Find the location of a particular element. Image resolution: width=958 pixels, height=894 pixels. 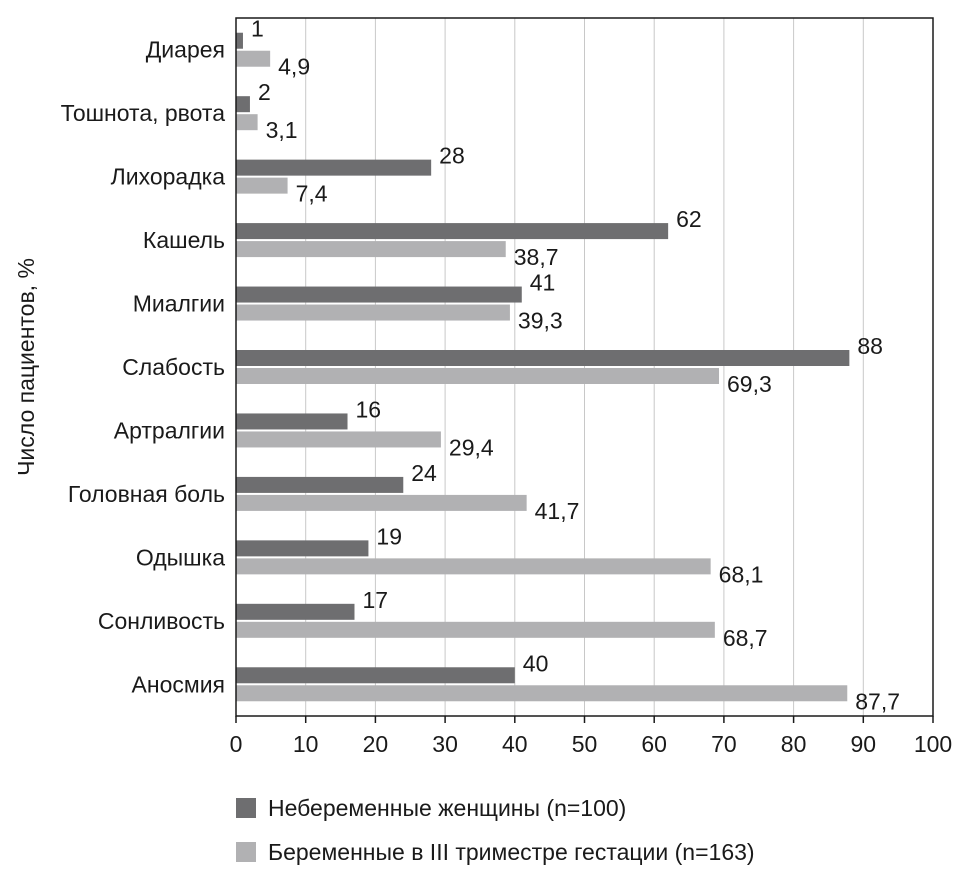

category-label: Тошнота, рвота is located at coordinates (143, 113).